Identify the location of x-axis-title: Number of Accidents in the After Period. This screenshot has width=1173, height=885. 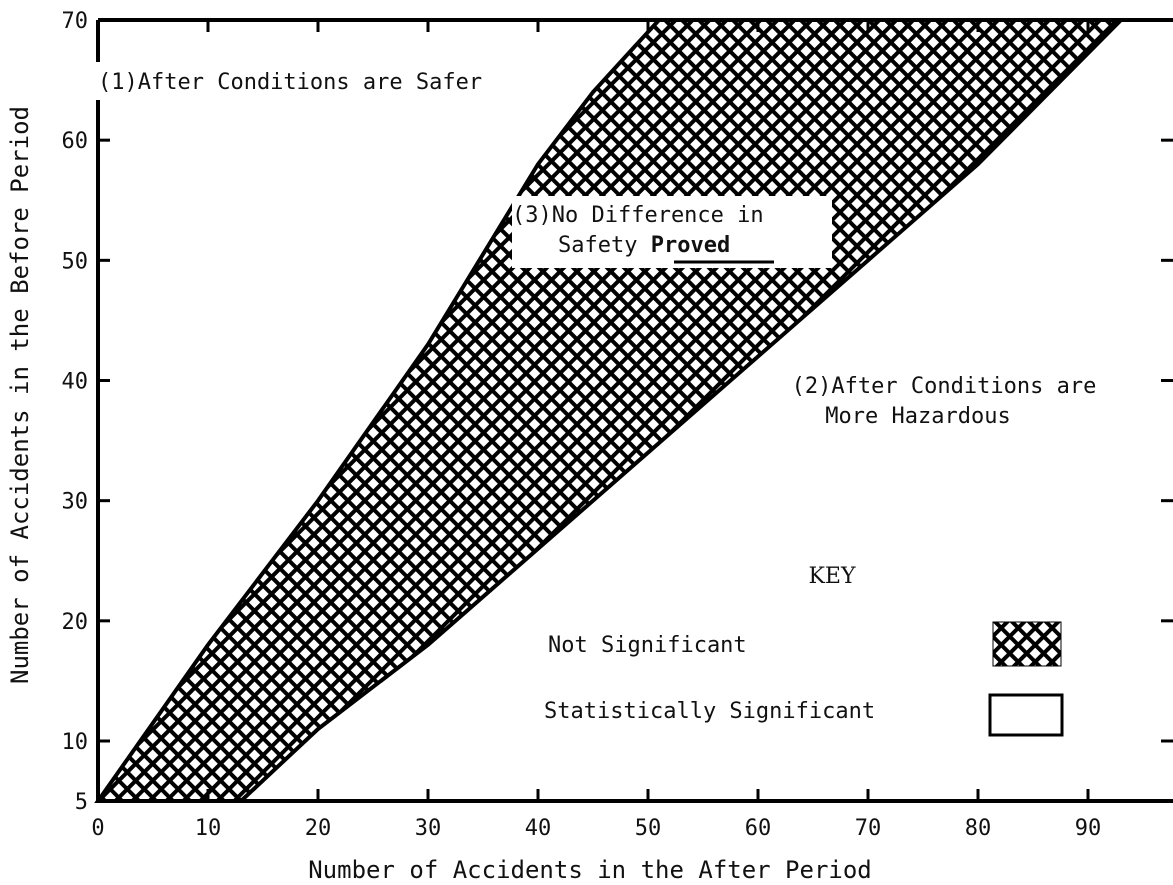
(590, 870).